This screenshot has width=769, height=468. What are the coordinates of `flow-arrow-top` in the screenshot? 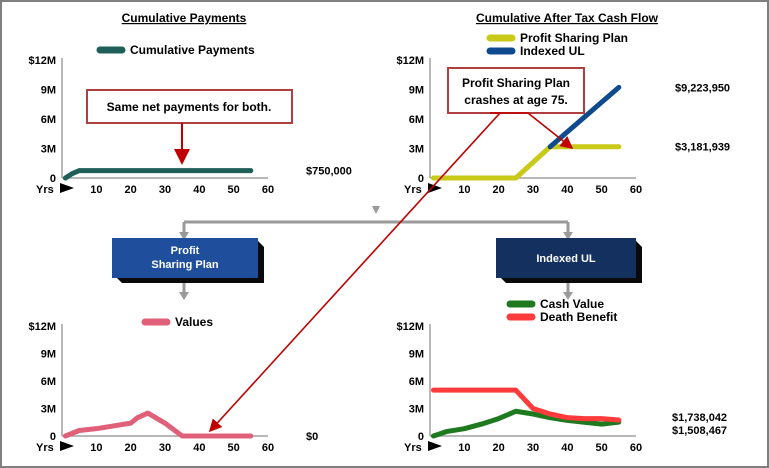 It's located at (376, 210).